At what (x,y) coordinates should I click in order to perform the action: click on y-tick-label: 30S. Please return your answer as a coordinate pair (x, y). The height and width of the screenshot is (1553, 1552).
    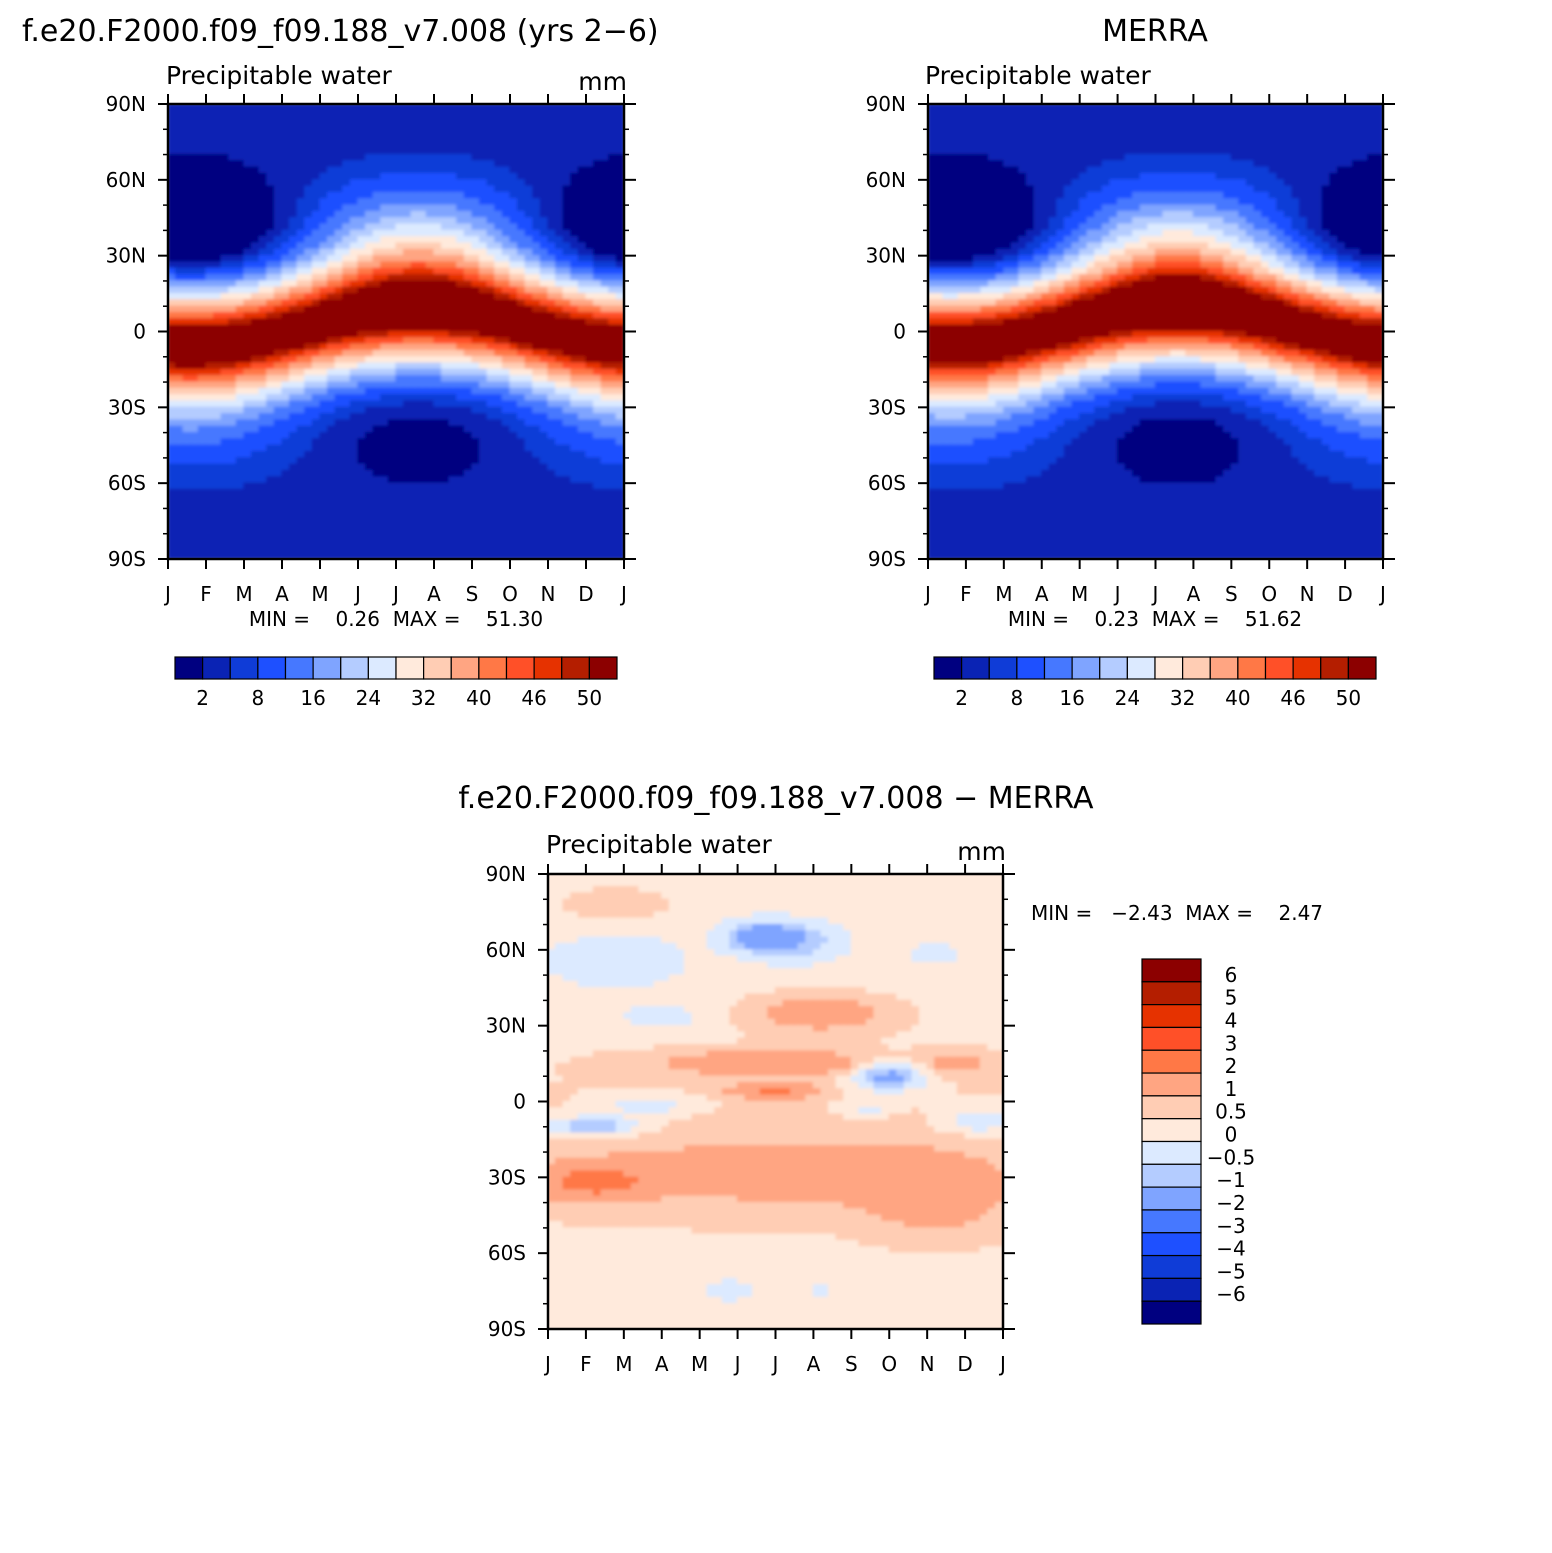
    Looking at the image, I should click on (127, 407).